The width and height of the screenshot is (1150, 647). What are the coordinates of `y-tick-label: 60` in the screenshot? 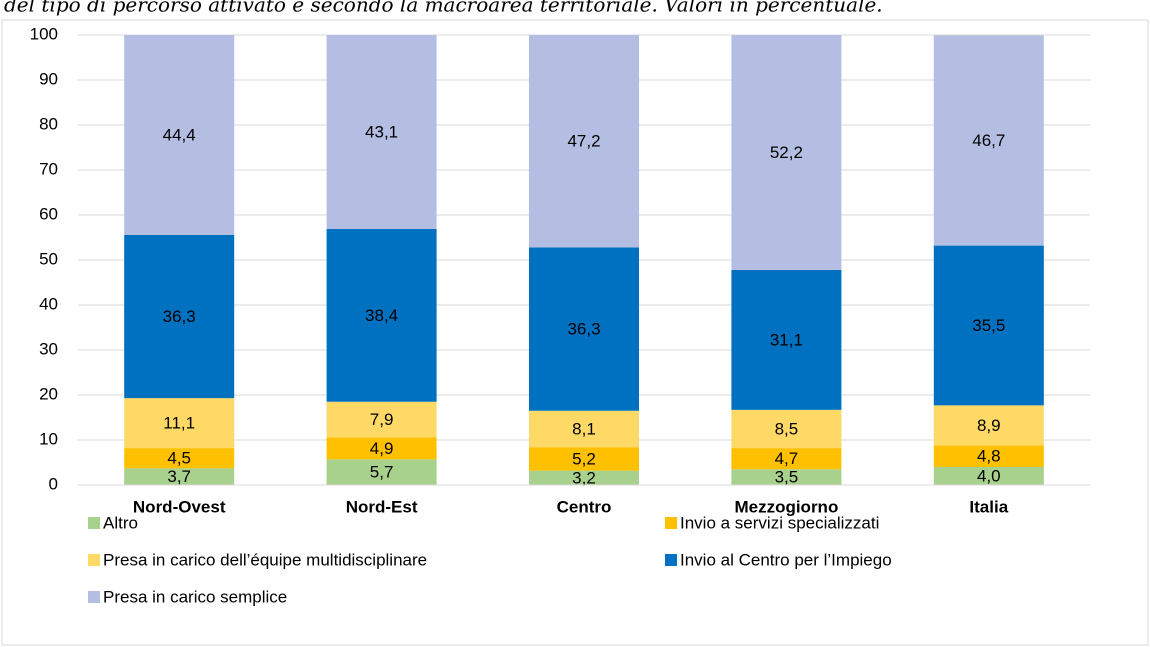 It's located at (48, 213).